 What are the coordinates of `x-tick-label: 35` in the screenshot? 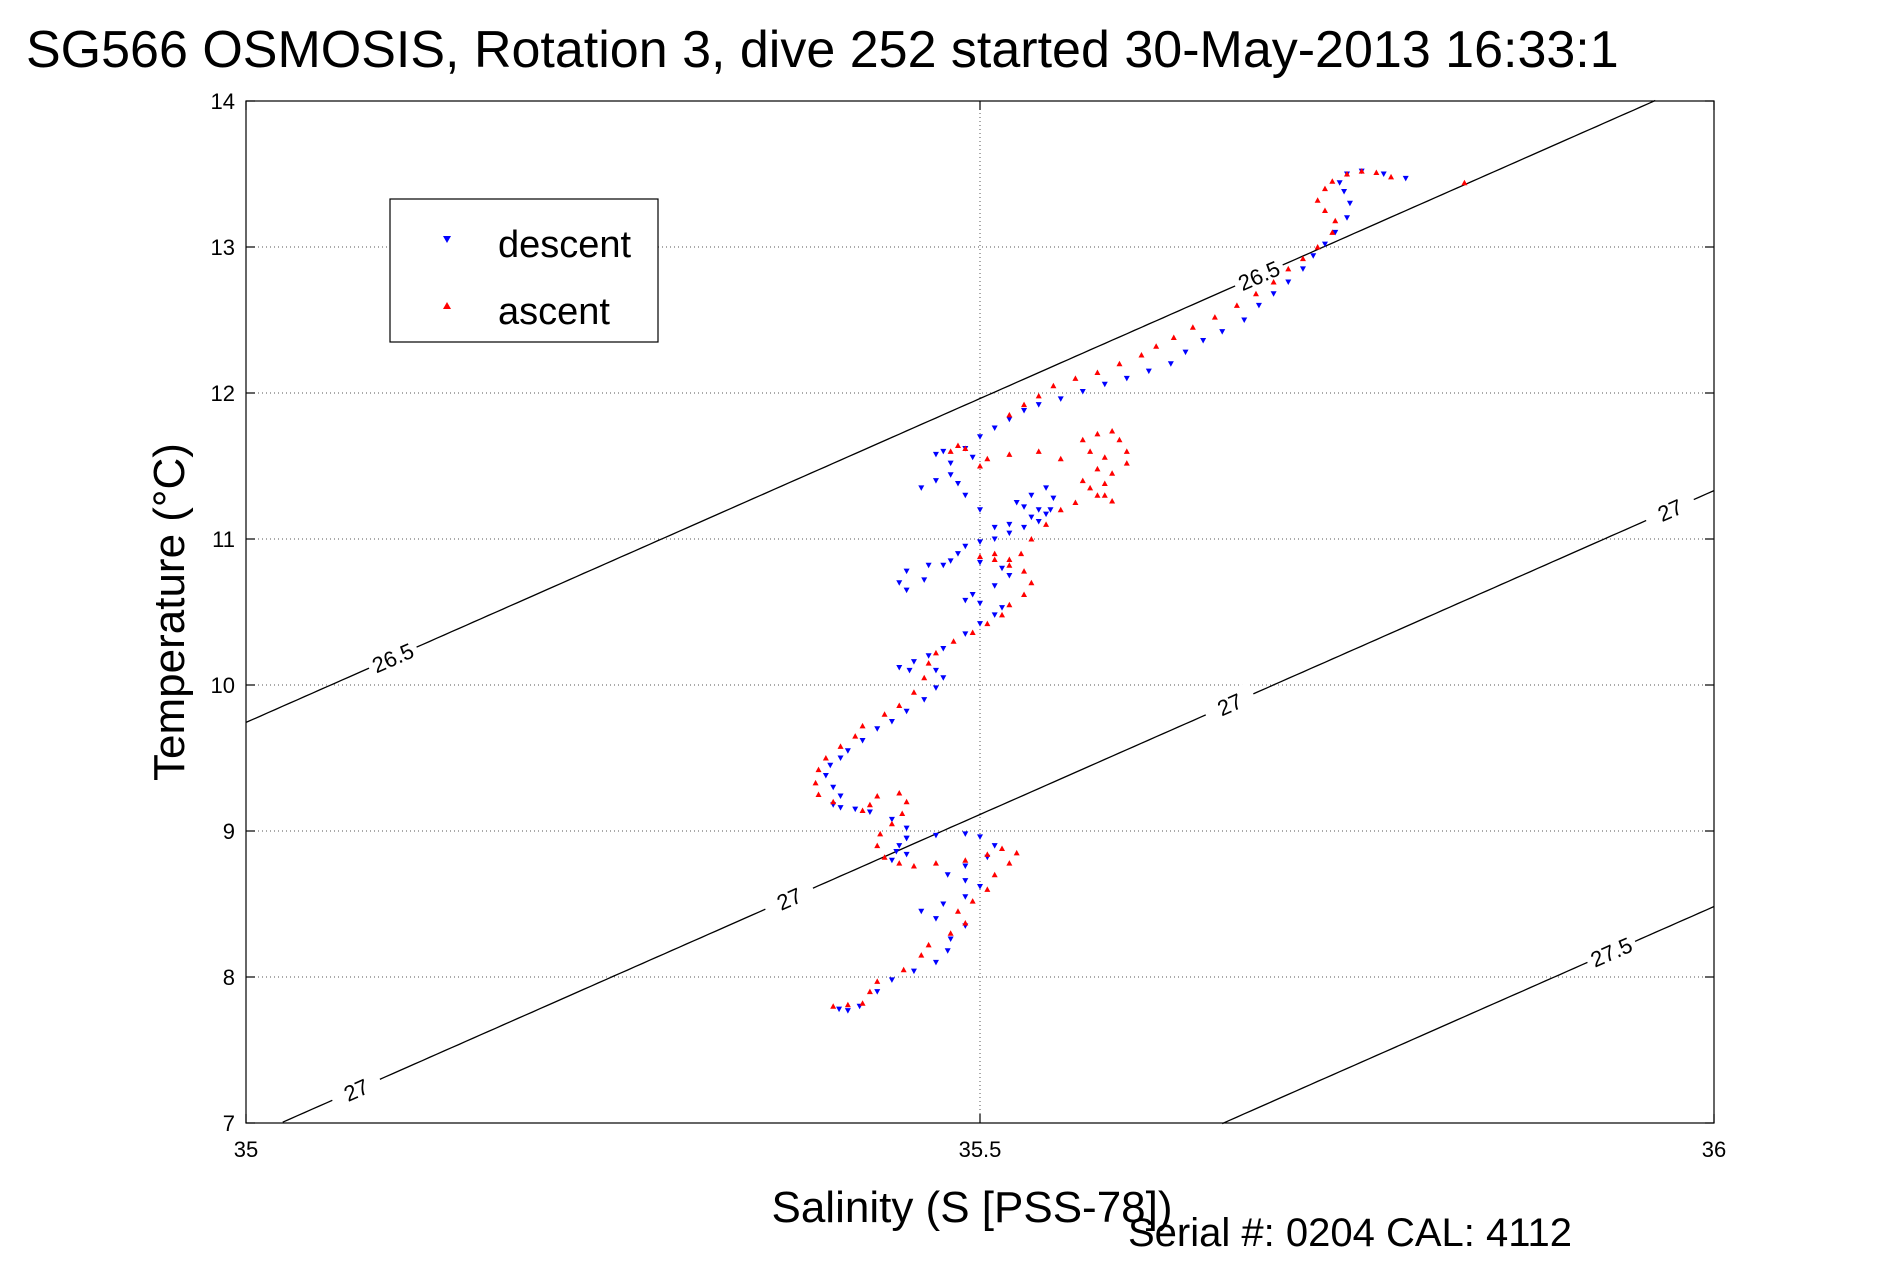 It's located at (246, 1149).